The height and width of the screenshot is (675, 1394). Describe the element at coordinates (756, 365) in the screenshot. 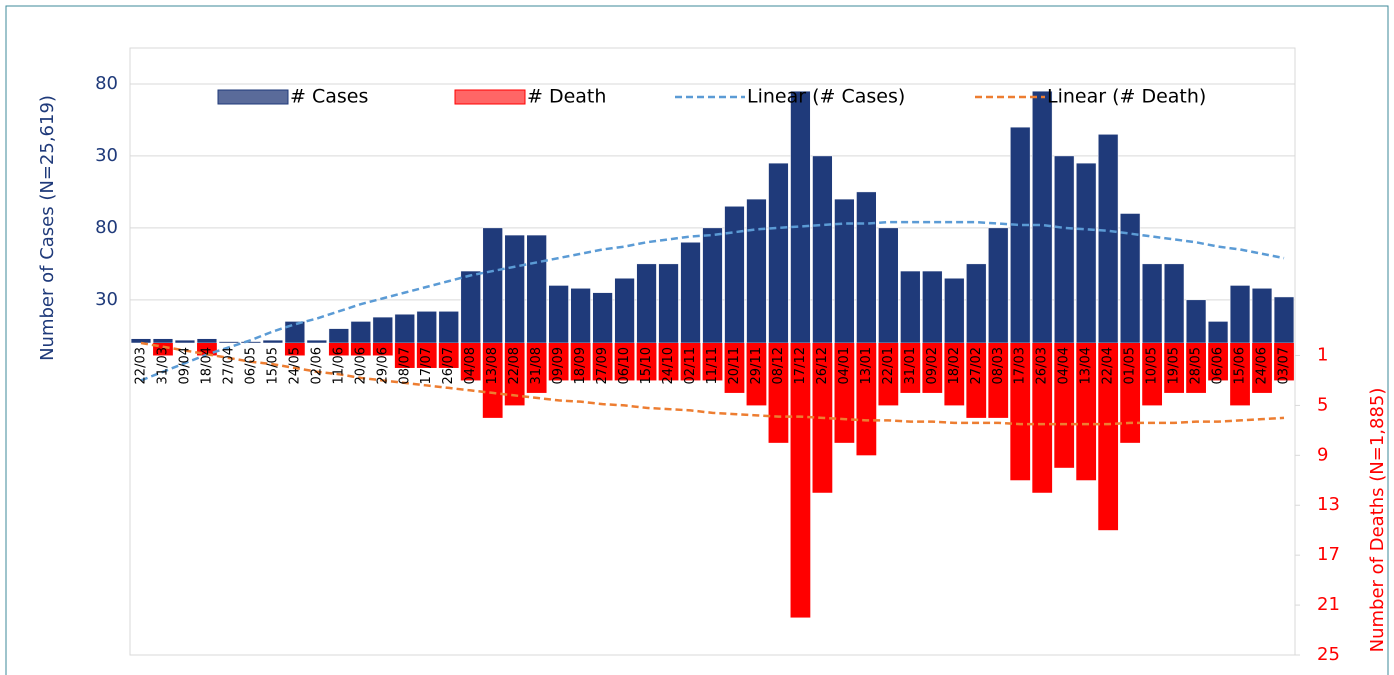

I see `x-tick-label: 29/11` at that location.